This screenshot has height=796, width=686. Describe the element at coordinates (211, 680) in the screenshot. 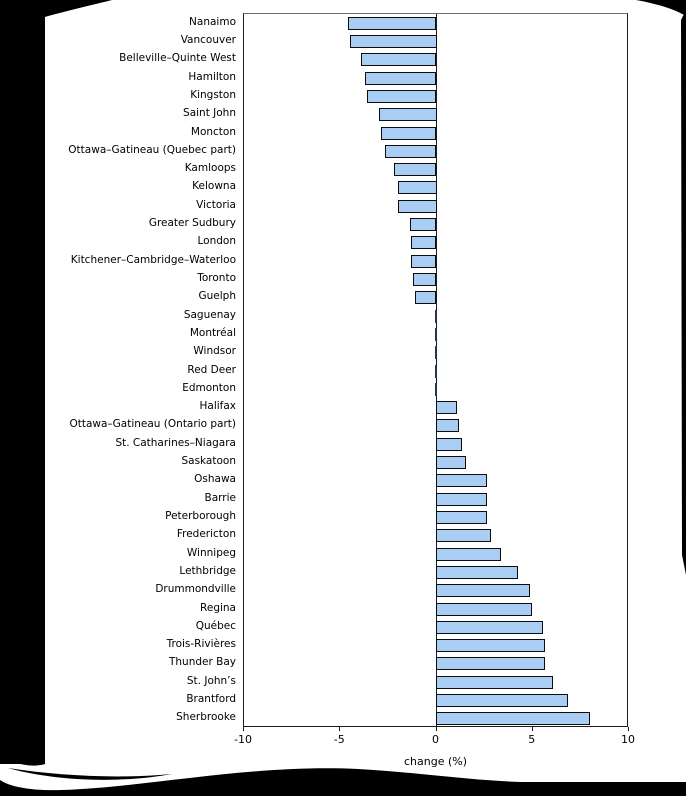

I see `category-label: St. John’s` at that location.